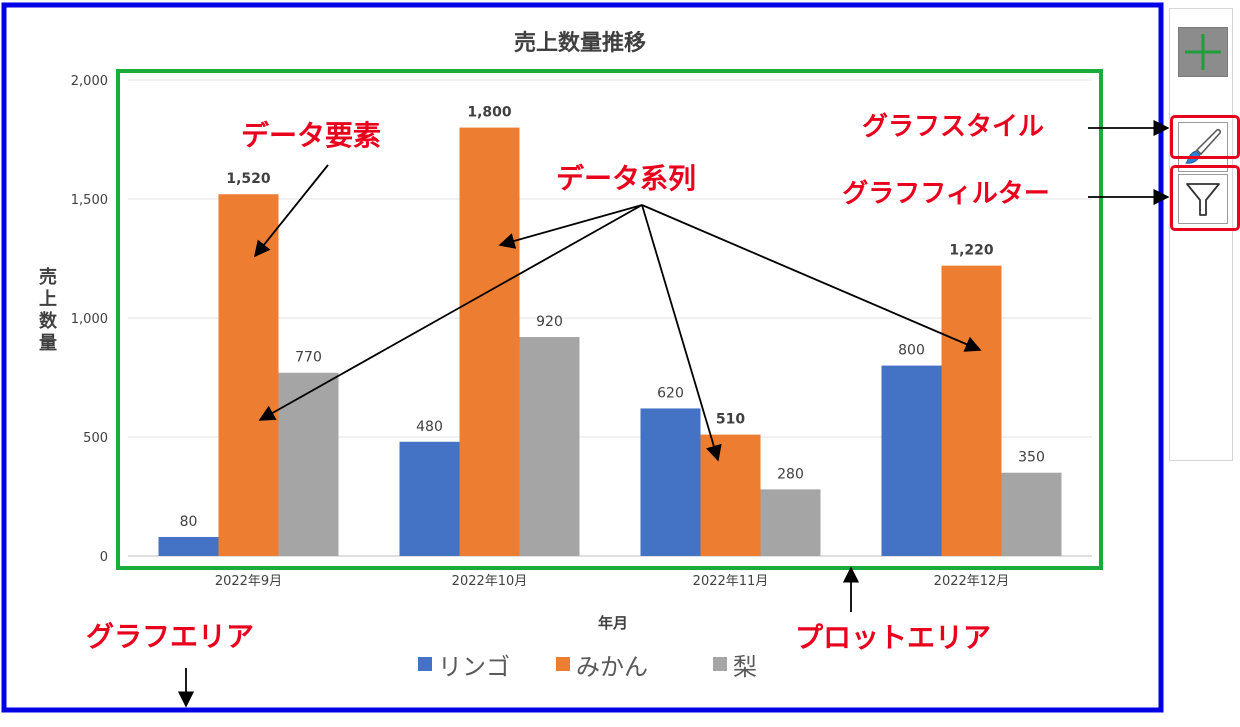 This screenshot has width=1240, height=727. What do you see at coordinates (450, 312) in the screenshot?
I see `arrow-series-orange-sep` at bounding box center [450, 312].